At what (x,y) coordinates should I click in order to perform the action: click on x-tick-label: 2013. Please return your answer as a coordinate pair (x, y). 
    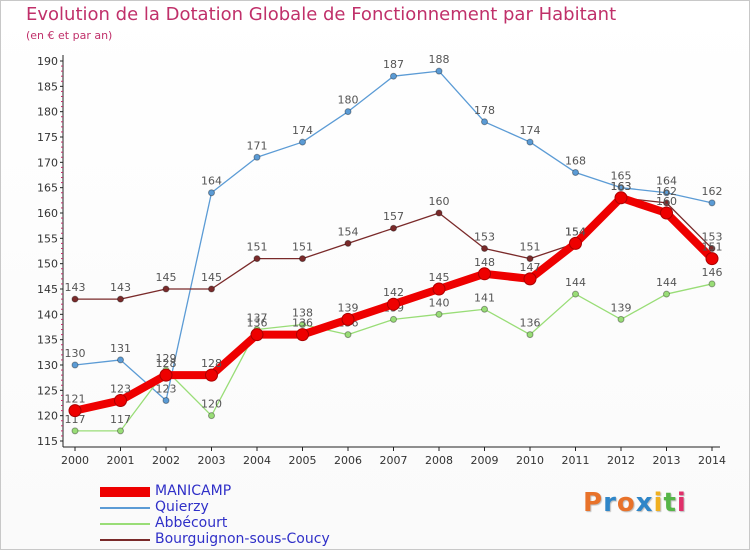
    Looking at the image, I should click on (667, 460).